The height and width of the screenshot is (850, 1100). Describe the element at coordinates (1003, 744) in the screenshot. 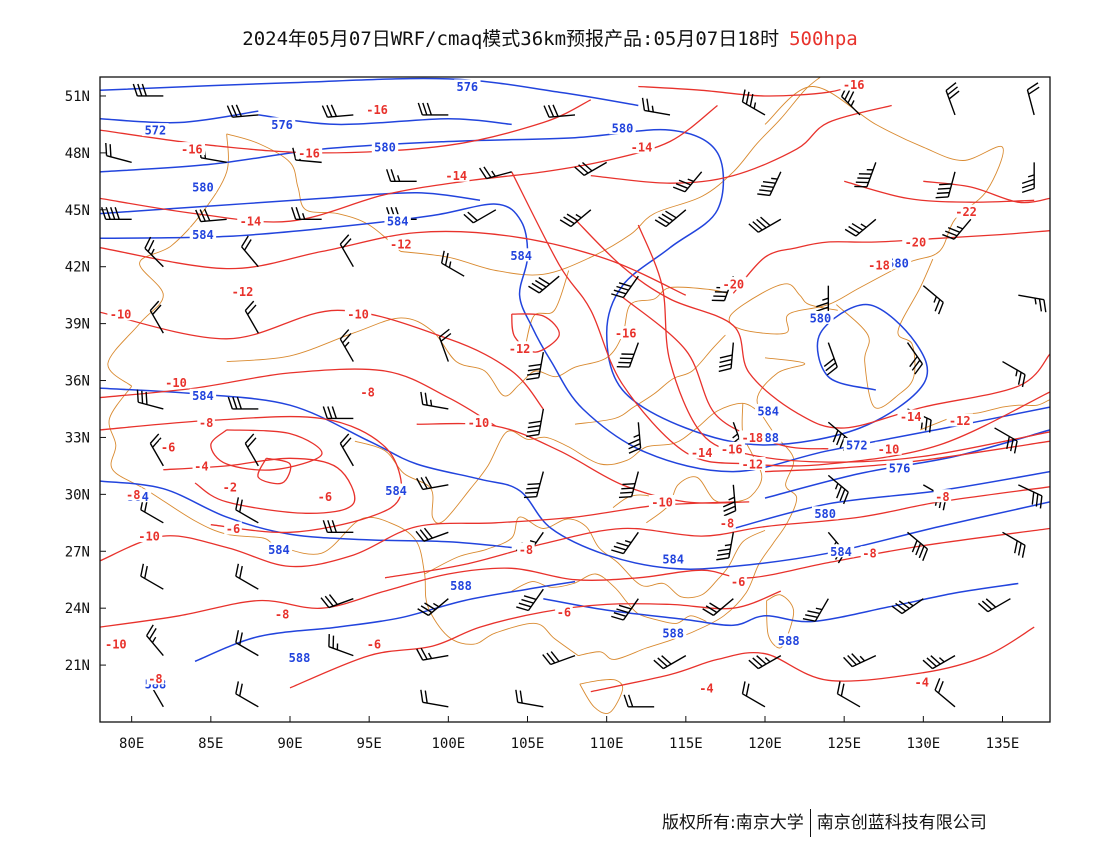

I see `lon-tick-label: 135E` at that location.